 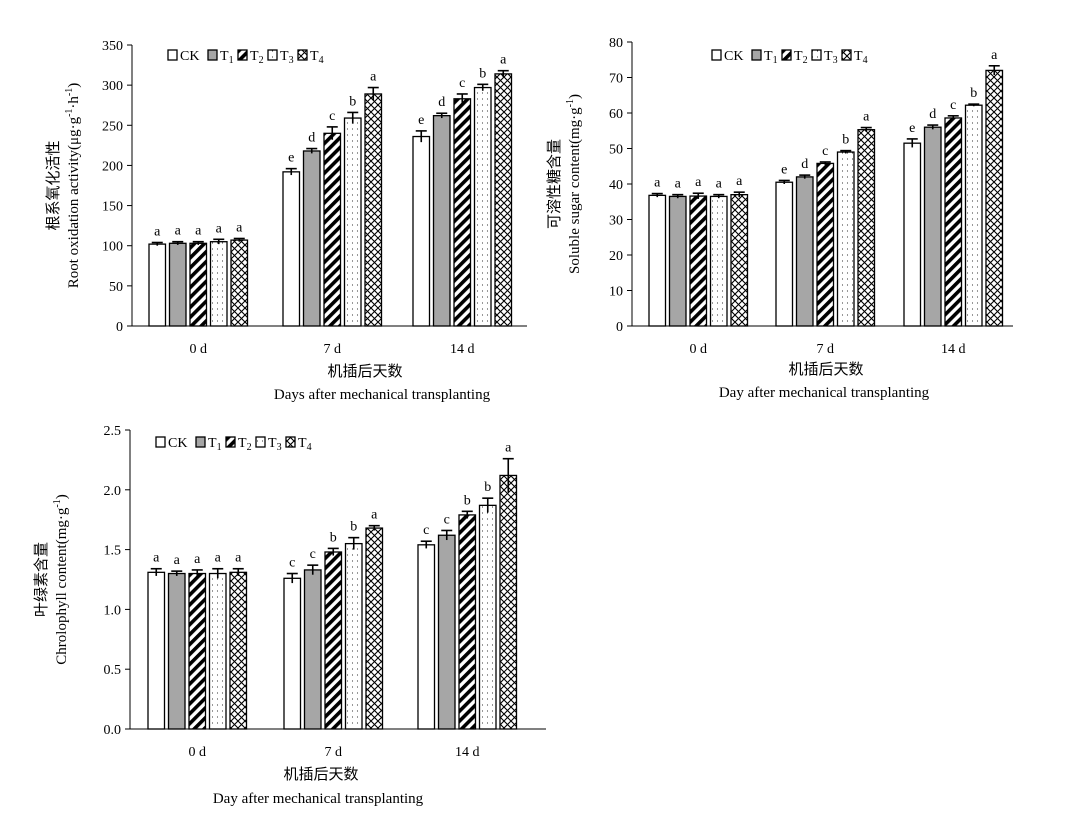 I want to click on y-axis-title-cn: 可溶性糖含量, so click(x=554, y=184).